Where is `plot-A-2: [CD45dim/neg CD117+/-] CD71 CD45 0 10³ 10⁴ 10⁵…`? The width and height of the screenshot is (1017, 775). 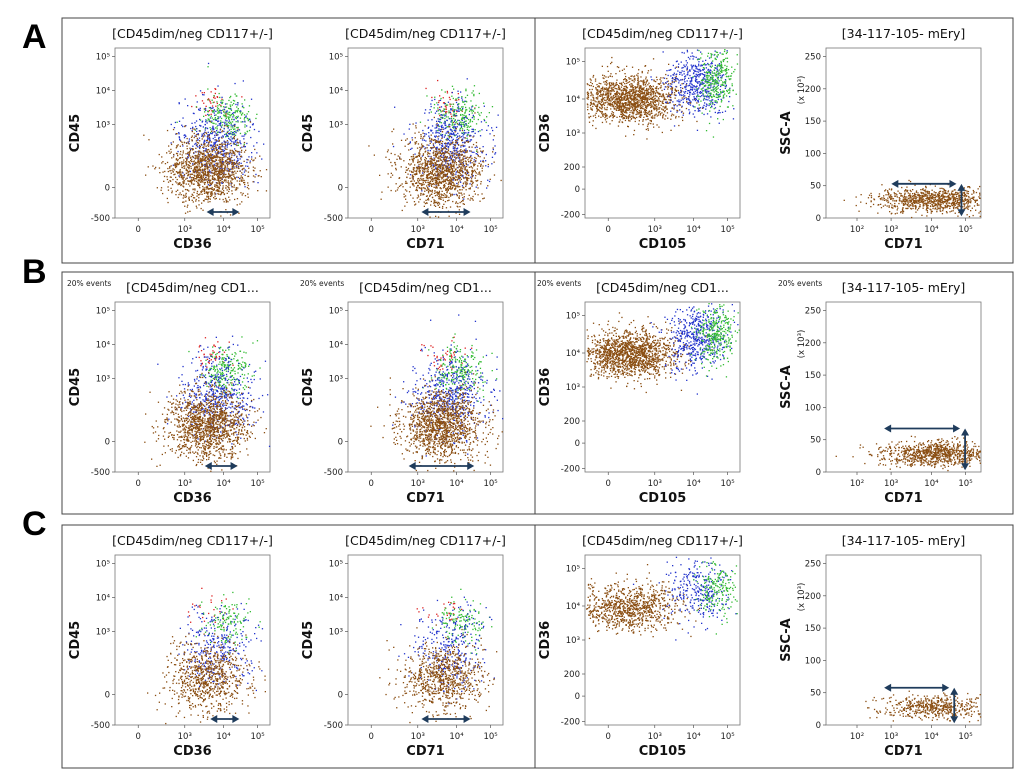 plot-A-2: [CD45dim/neg CD117+/-] CD71 CD45 0 10³ 10⁴ 10⁵… is located at coordinates (403, 139).